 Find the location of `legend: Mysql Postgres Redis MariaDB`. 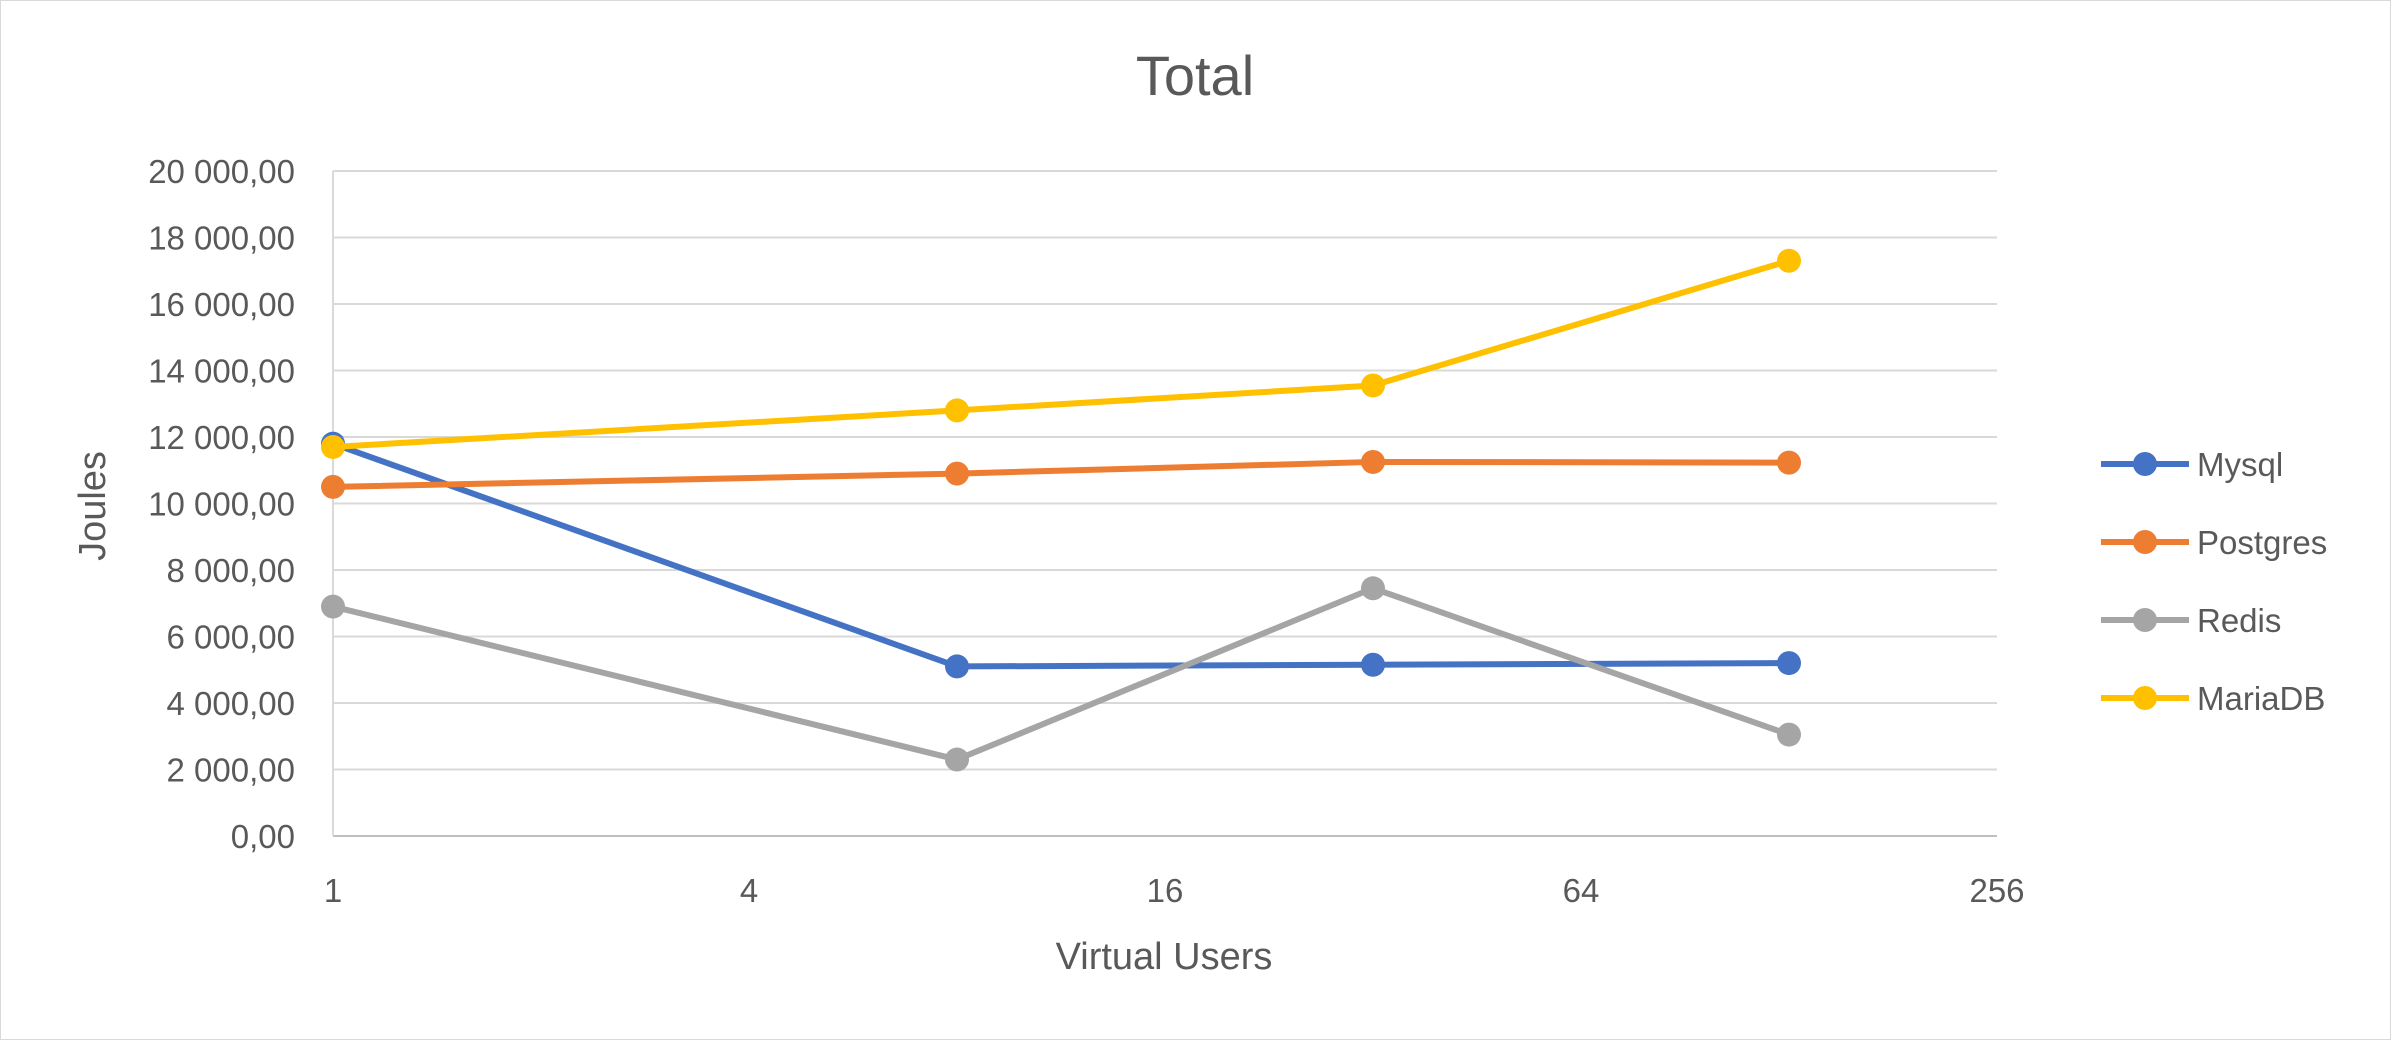

legend: Mysql Postgres Redis MariaDB is located at coordinates (2214, 581).